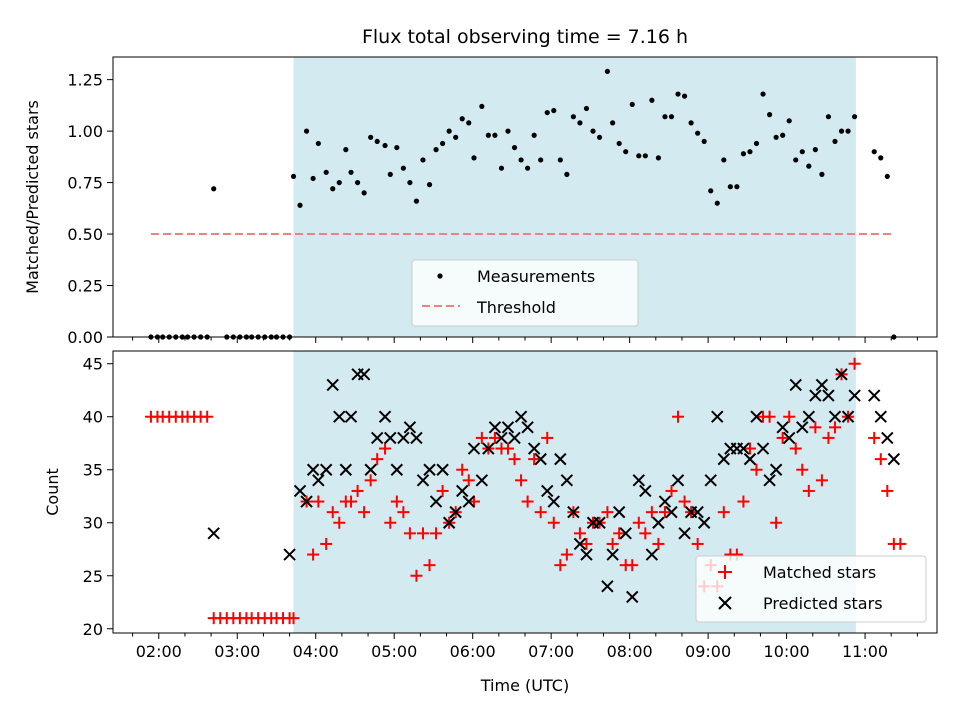  I want to click on top-y-tick-label: 0.00, so click(85, 337).